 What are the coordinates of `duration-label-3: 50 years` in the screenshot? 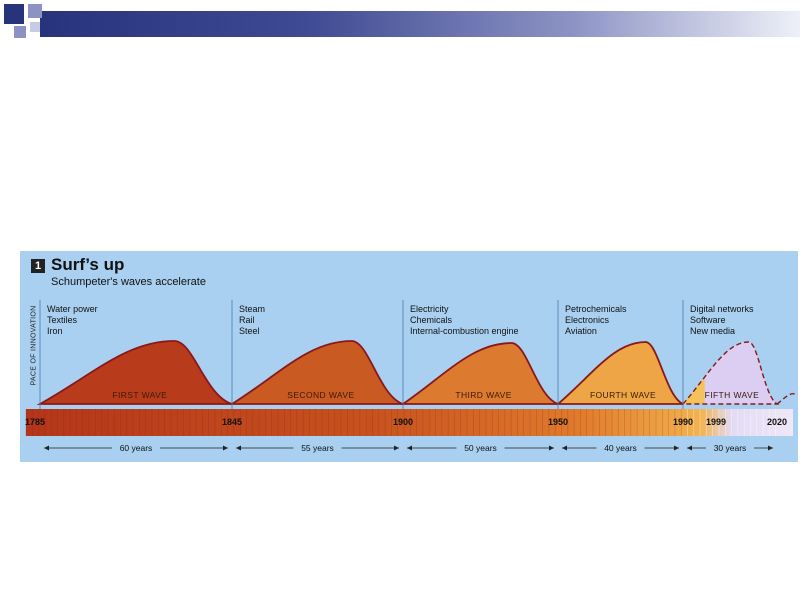 It's located at (480, 448).